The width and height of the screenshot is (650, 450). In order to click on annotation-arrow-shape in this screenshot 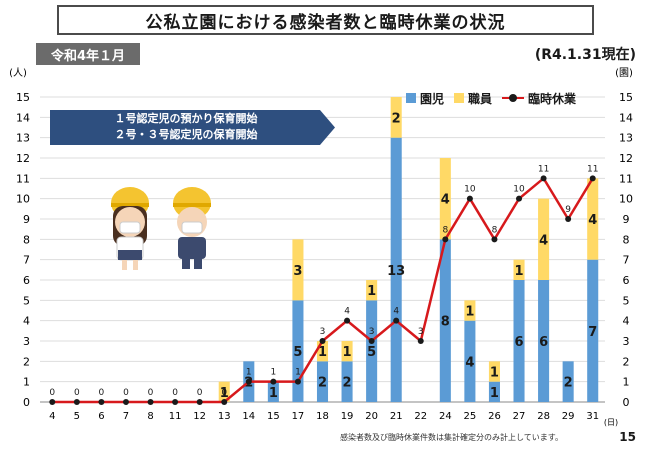, I will do `click(192, 127)`.